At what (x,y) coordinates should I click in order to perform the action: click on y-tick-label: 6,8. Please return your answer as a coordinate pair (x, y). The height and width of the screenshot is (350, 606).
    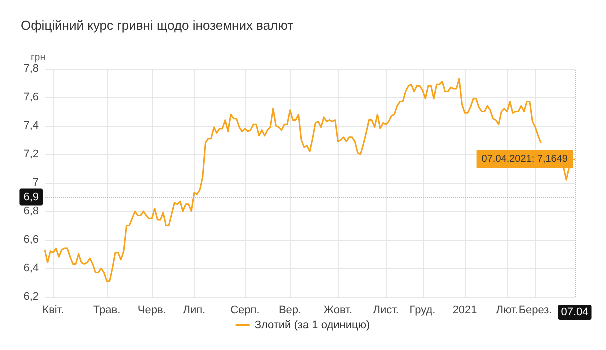
    Looking at the image, I should click on (31, 212).